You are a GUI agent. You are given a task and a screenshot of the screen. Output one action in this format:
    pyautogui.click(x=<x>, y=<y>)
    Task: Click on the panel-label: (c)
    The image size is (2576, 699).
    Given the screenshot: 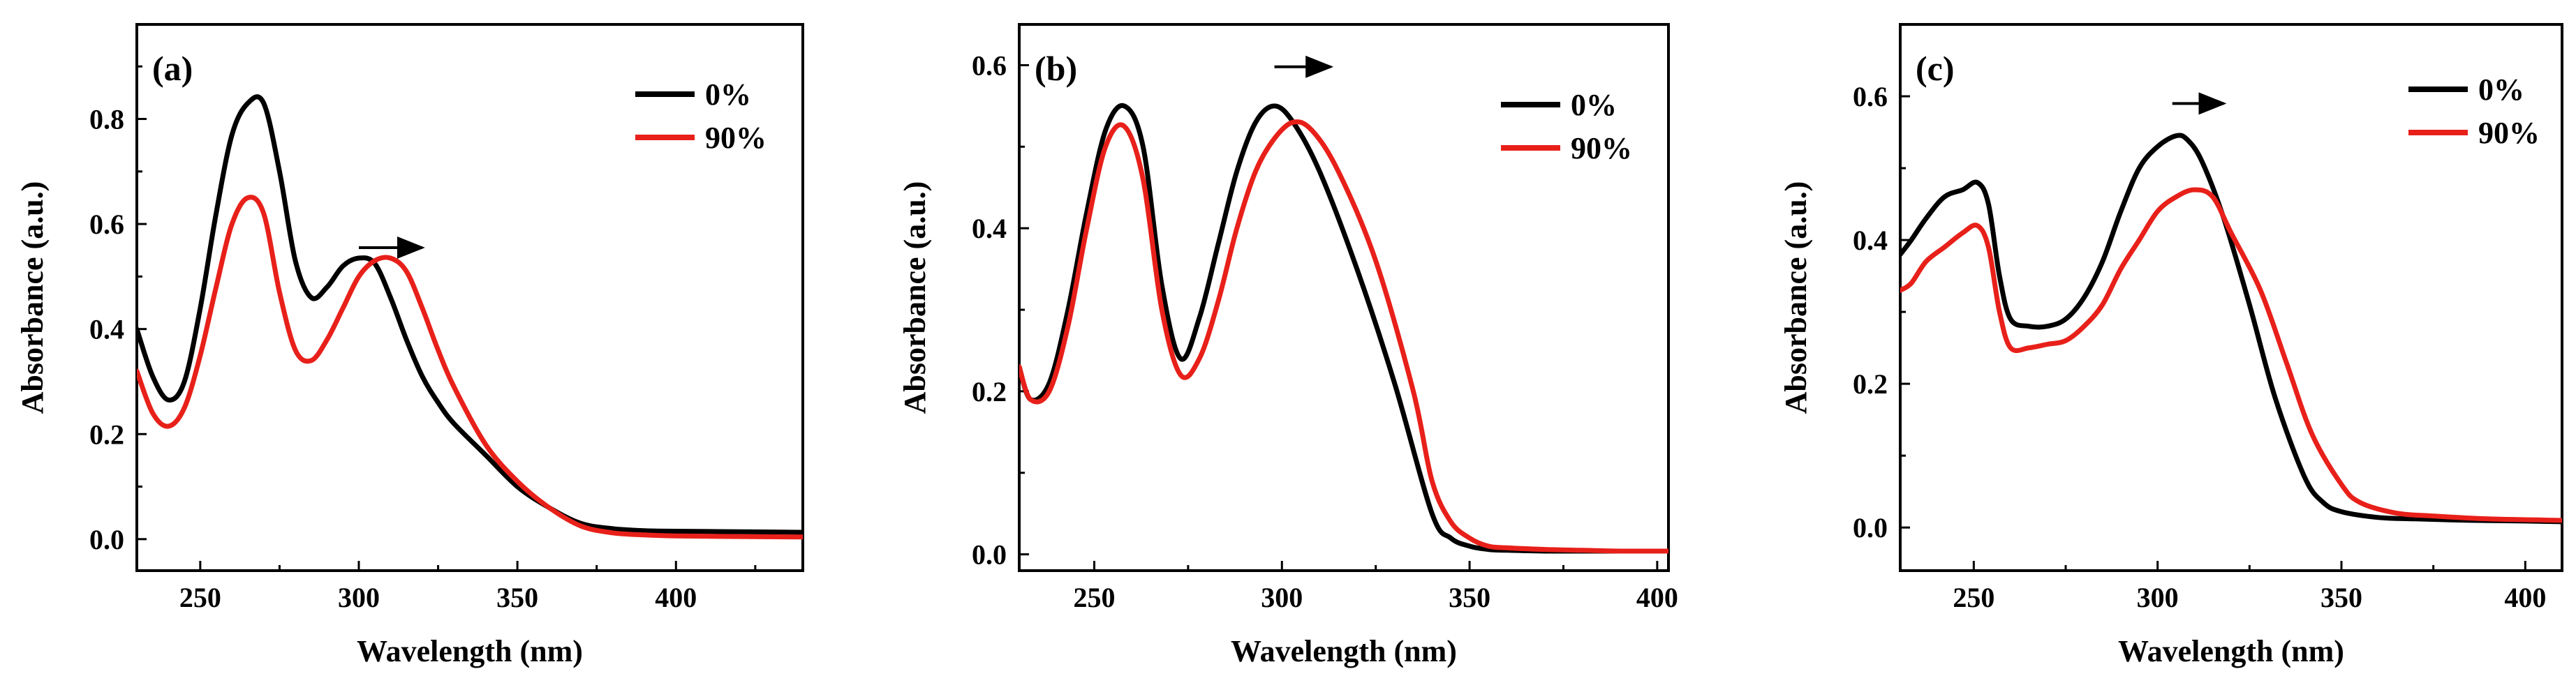 What is the action you would take?
    pyautogui.click(x=1935, y=68)
    